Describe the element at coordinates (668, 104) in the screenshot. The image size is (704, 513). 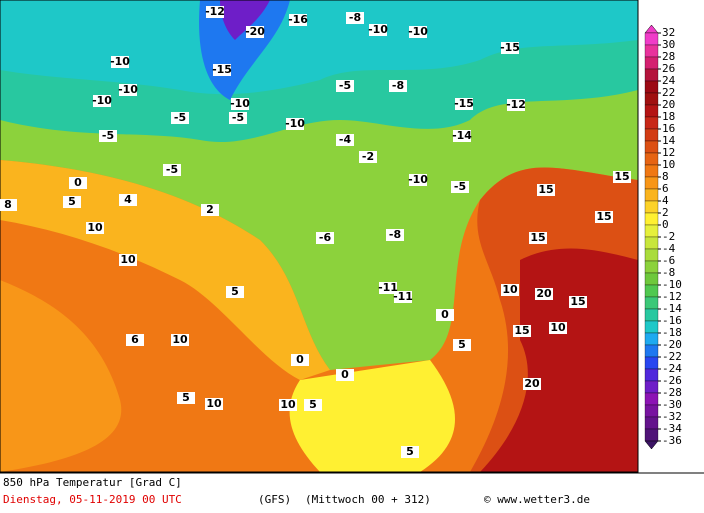
I see `scale-label: 20` at that location.